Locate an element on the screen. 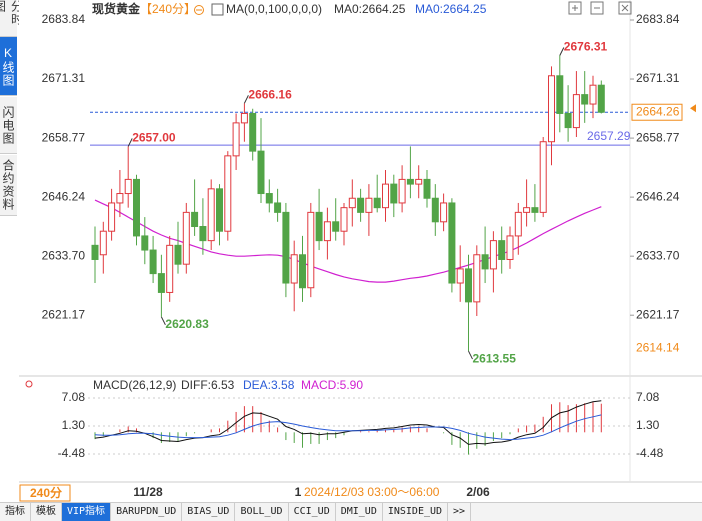 The image size is (702, 521). toolbar-tab: VIP指标 is located at coordinates (87, 512).